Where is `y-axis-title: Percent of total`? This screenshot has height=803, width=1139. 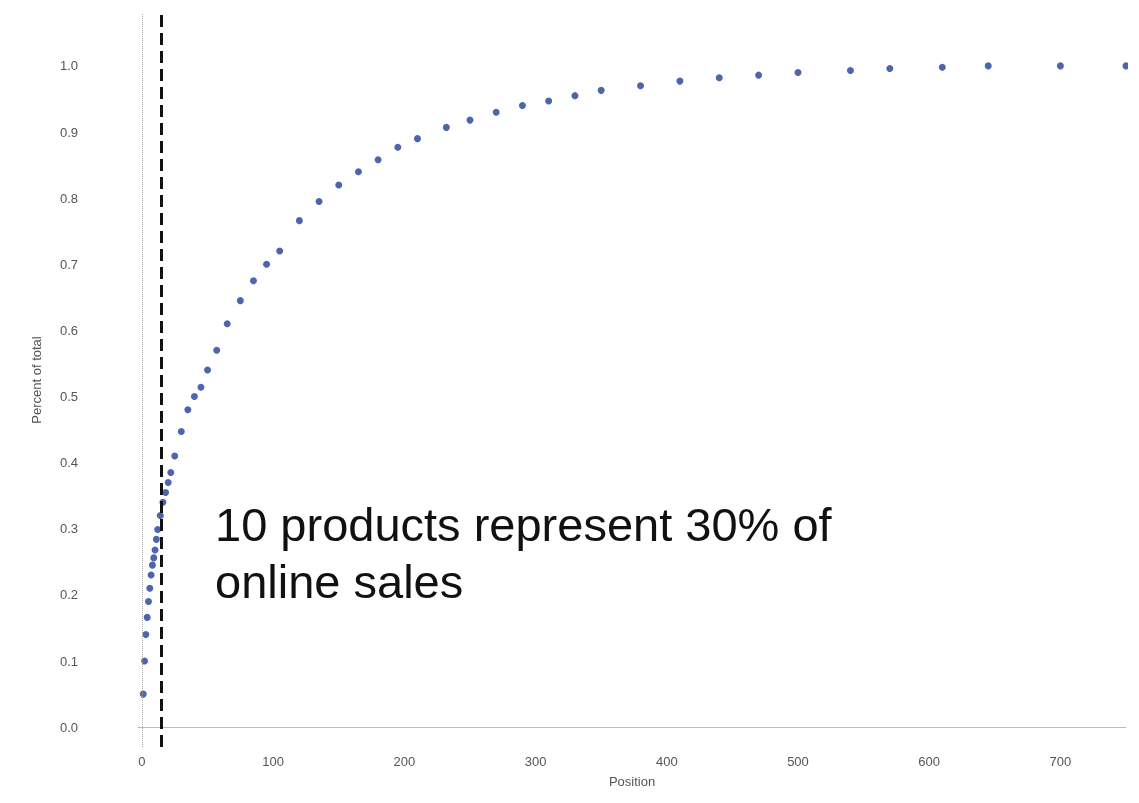 y-axis-title: Percent of total is located at coordinates (36, 380).